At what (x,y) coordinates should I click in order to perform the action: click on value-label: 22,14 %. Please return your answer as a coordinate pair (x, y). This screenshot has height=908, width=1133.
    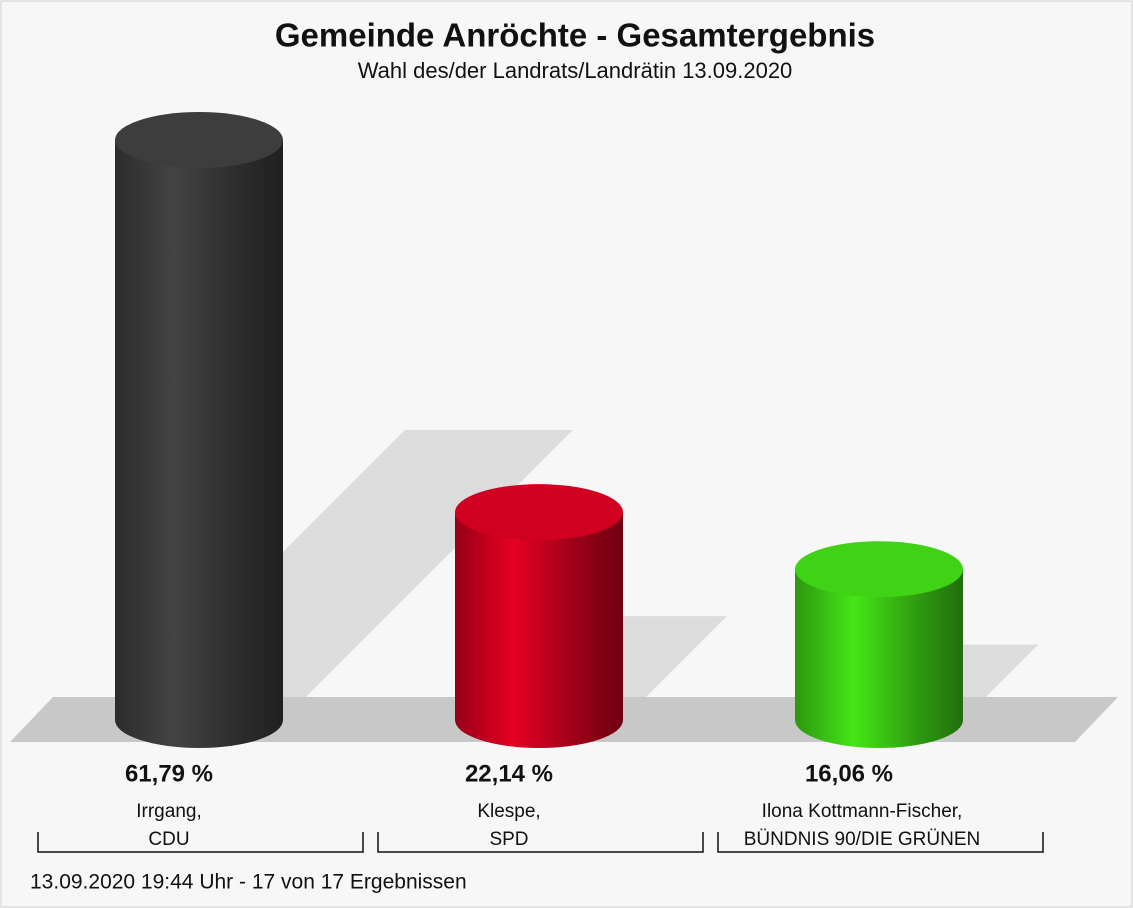
    Looking at the image, I should click on (509, 773).